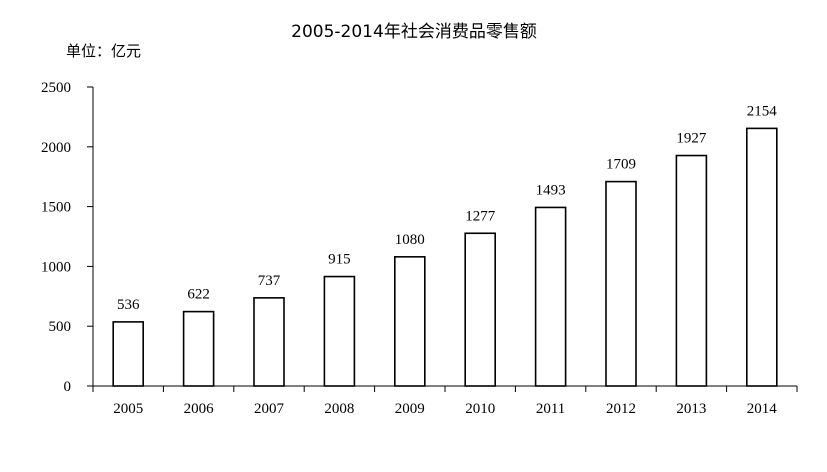 Image resolution: width=827 pixels, height=472 pixels. Describe the element at coordinates (761, 257) in the screenshot. I see `bar-2014` at that location.